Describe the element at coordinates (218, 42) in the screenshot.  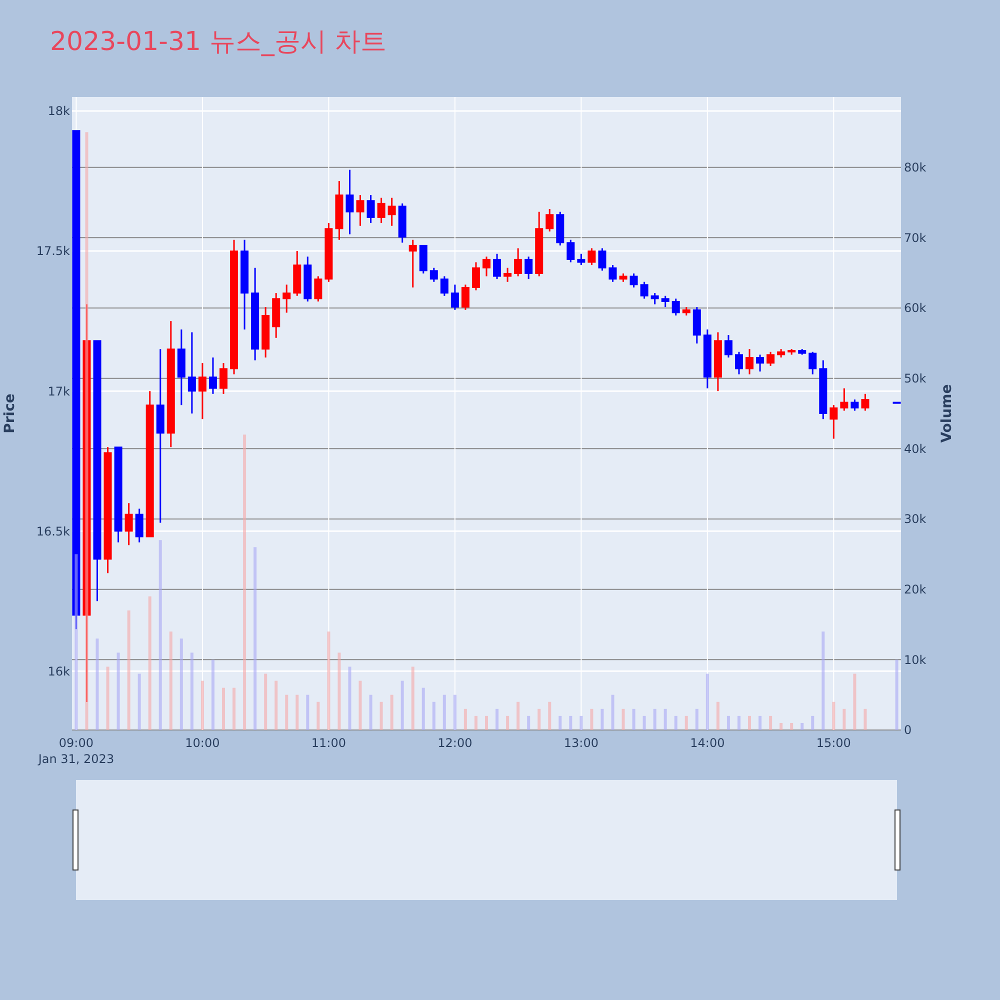
I see `chart-title: 2023-01-31 뉴스_공시 차트` at that location.